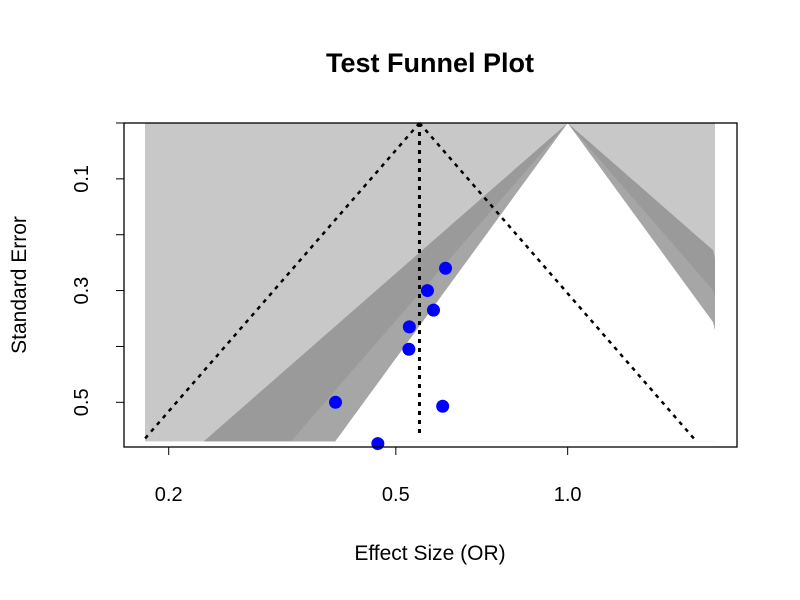 Image resolution: width=800 pixels, height=600 pixels. Describe the element at coordinates (429, 553) in the screenshot. I see `x-axis-label: Effect Size (OR)` at that location.